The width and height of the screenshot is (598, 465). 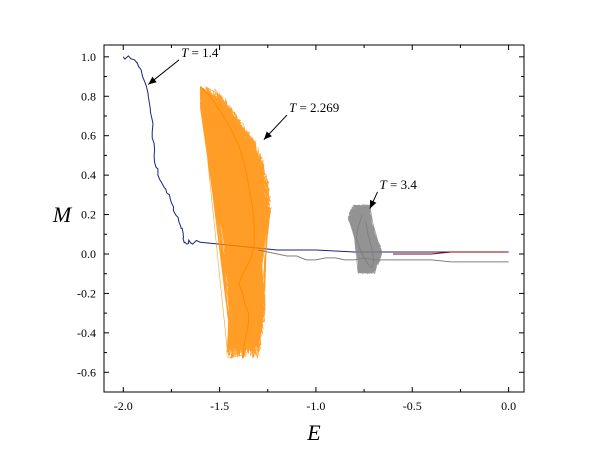 I want to click on x-tick-label: -1.0, so click(x=315, y=406).